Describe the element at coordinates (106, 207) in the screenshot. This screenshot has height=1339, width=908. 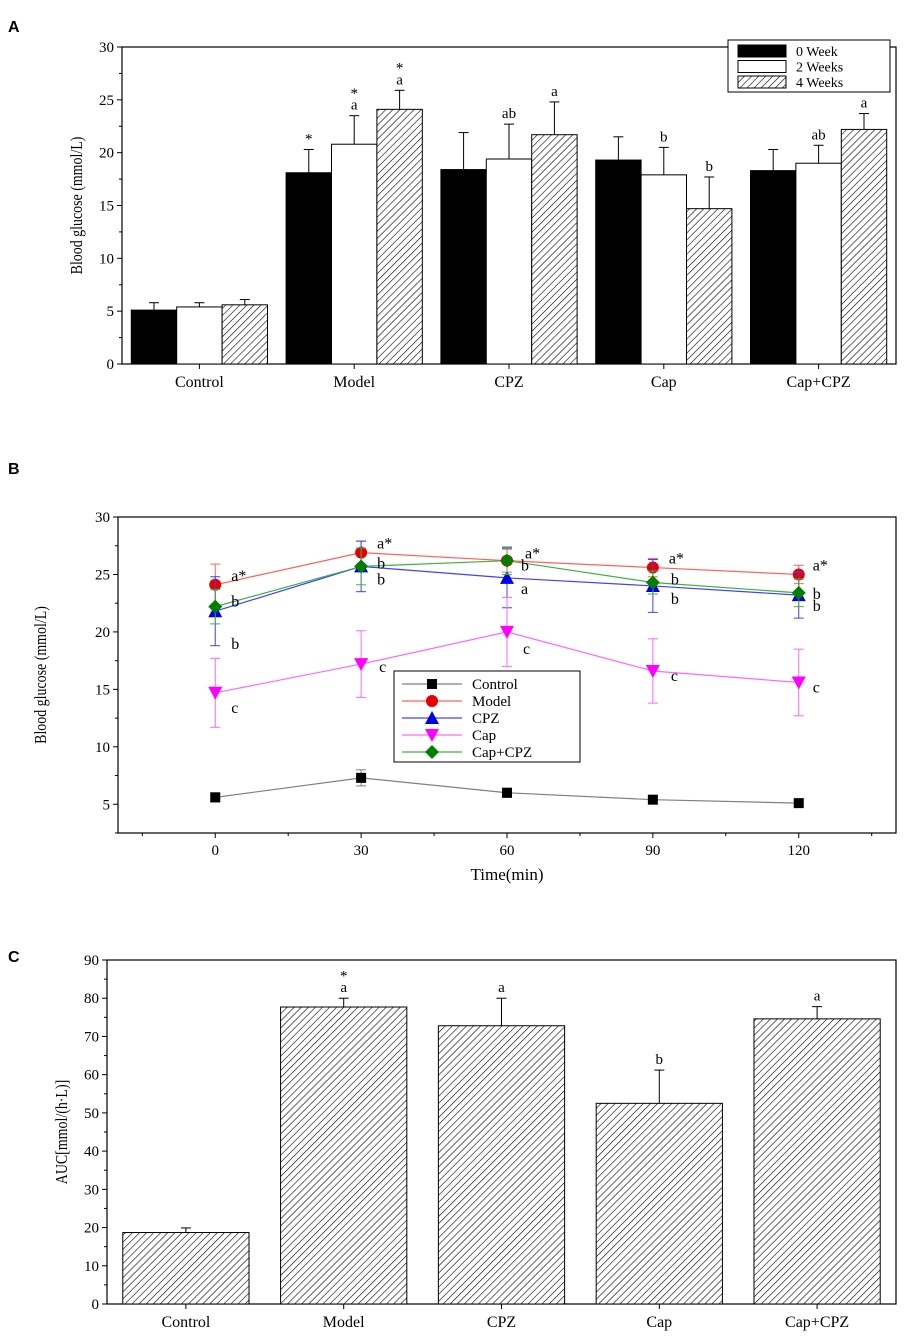
I see `y-tick-label: 15` at that location.